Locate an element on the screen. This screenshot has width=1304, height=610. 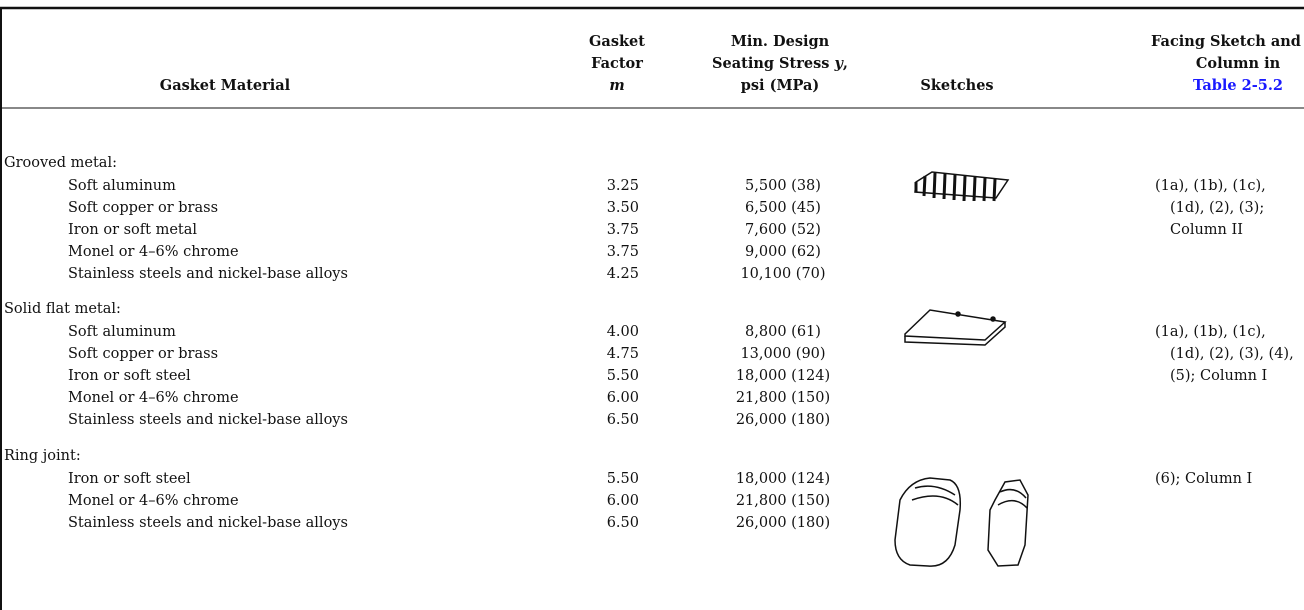
header-stress-part: , is located at coordinates (845, 63).